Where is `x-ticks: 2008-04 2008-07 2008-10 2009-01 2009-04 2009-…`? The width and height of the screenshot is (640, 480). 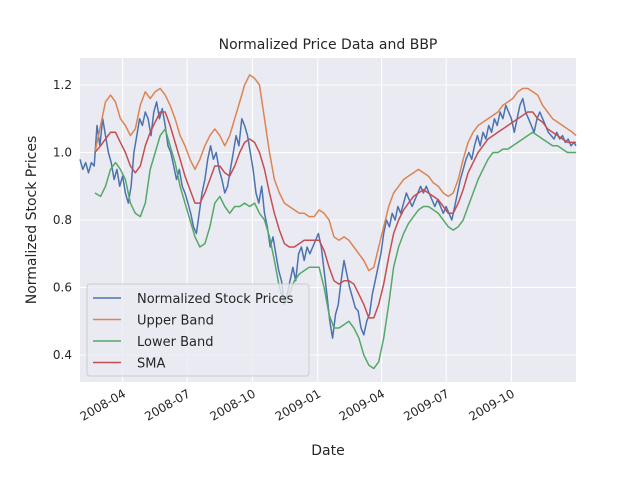 x-ticks: 2008-04 2008-07 2008-10 2009-01 2009-04 2009-… is located at coordinates (297, 404).